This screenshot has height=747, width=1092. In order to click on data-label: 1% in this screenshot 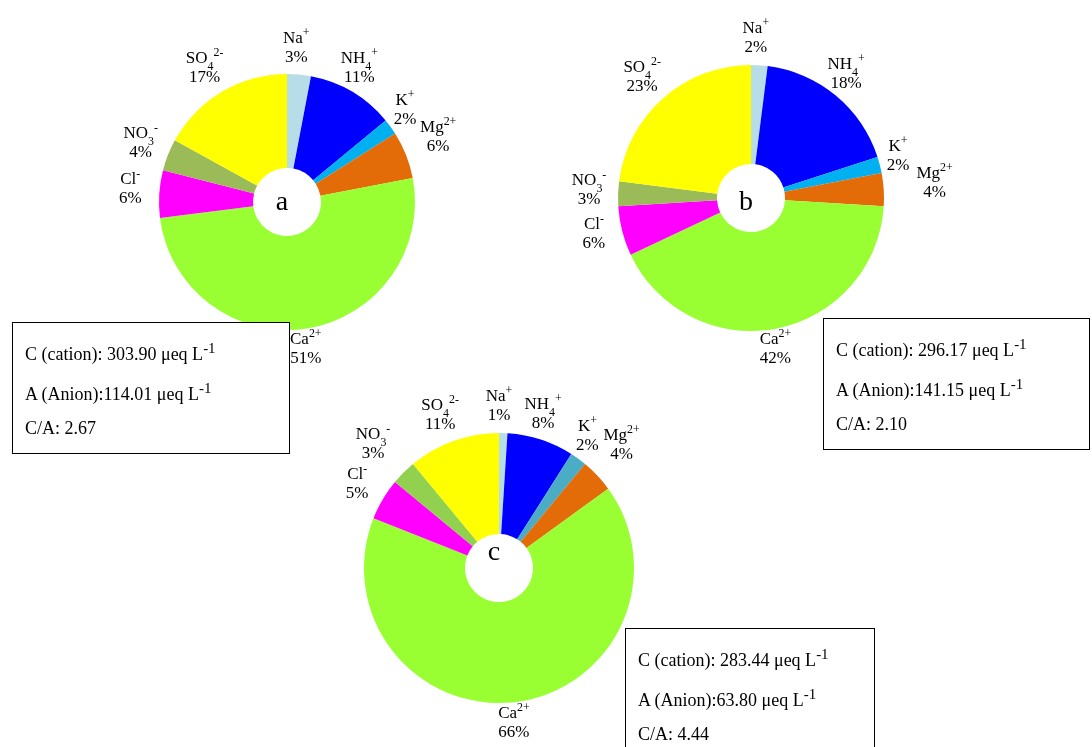, I will do `click(499, 415)`.